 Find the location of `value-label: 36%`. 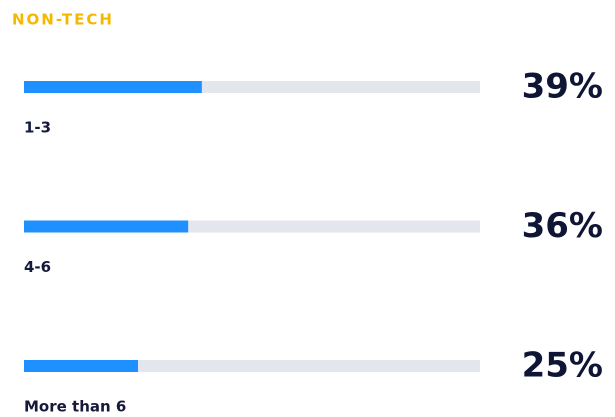

value-label: 36% is located at coordinates (562, 226).